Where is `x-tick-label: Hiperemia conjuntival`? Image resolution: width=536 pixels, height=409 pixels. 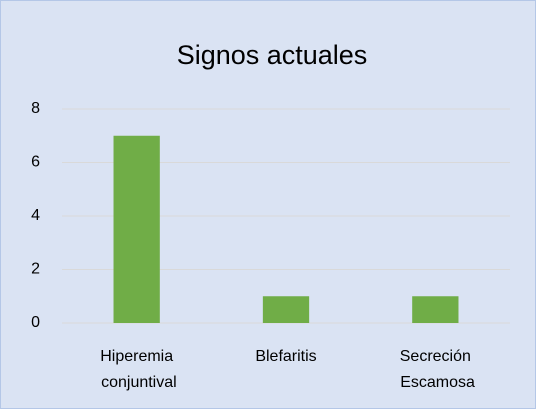 x-tick-label: Hiperemia conjuntival is located at coordinates (137, 369).